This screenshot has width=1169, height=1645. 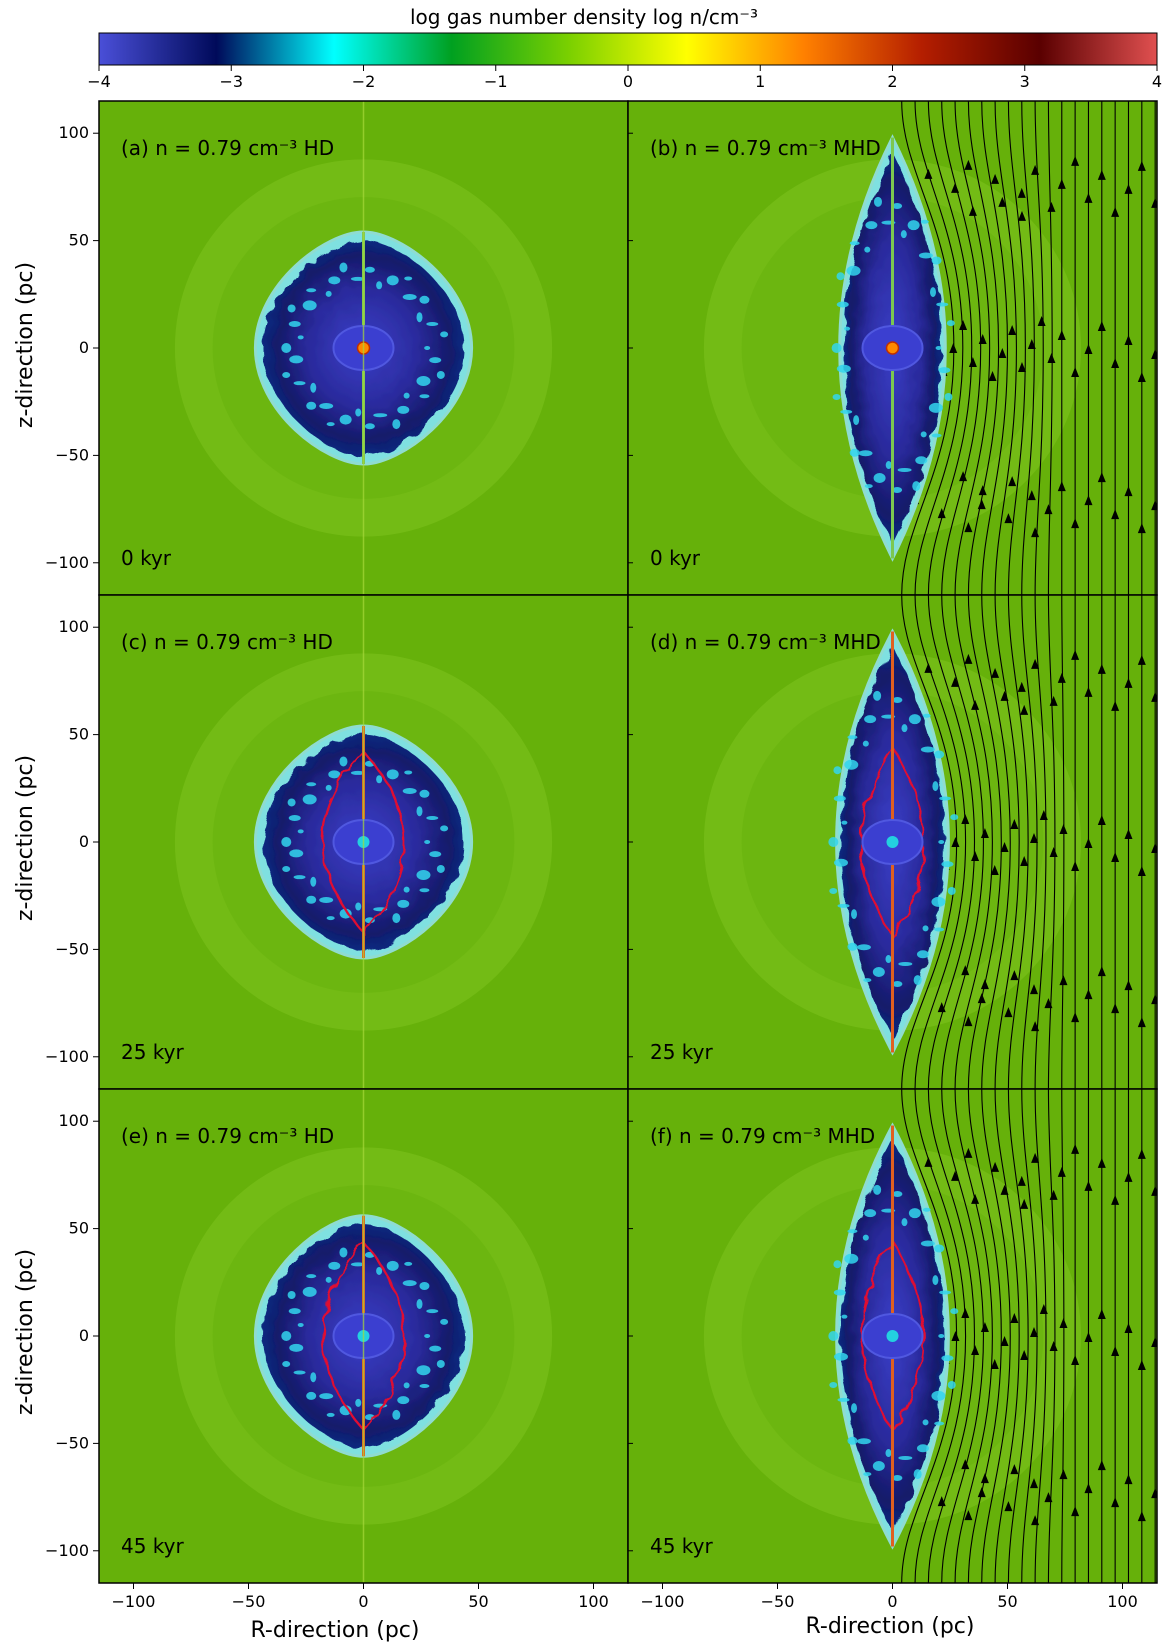 What do you see at coordinates (478, 1601) in the screenshot?
I see `x-tick-label: 50` at bounding box center [478, 1601].